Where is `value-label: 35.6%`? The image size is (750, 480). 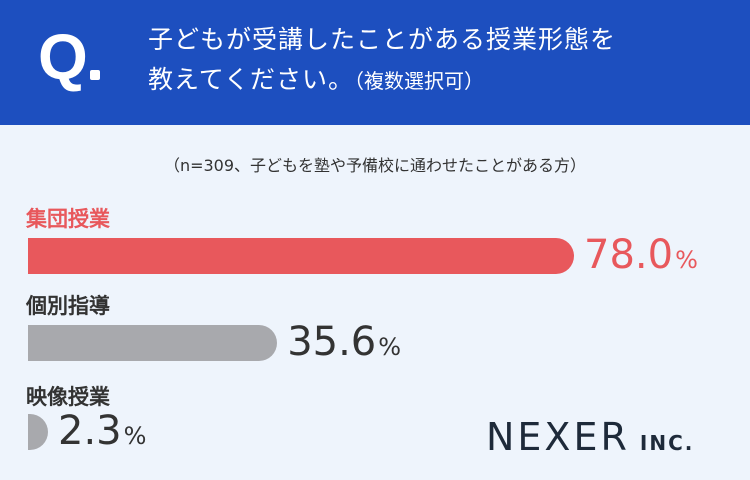 value-label: 35.6% is located at coordinates (344, 342).